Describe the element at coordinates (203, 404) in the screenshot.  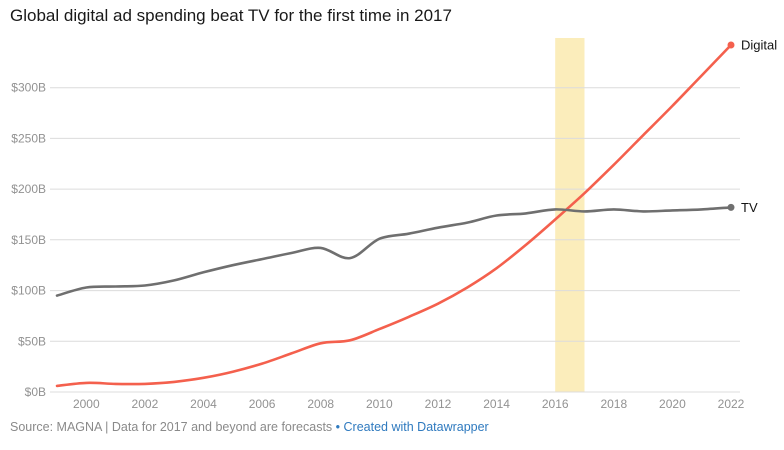
I see `x-tick-label: 2004` at that location.